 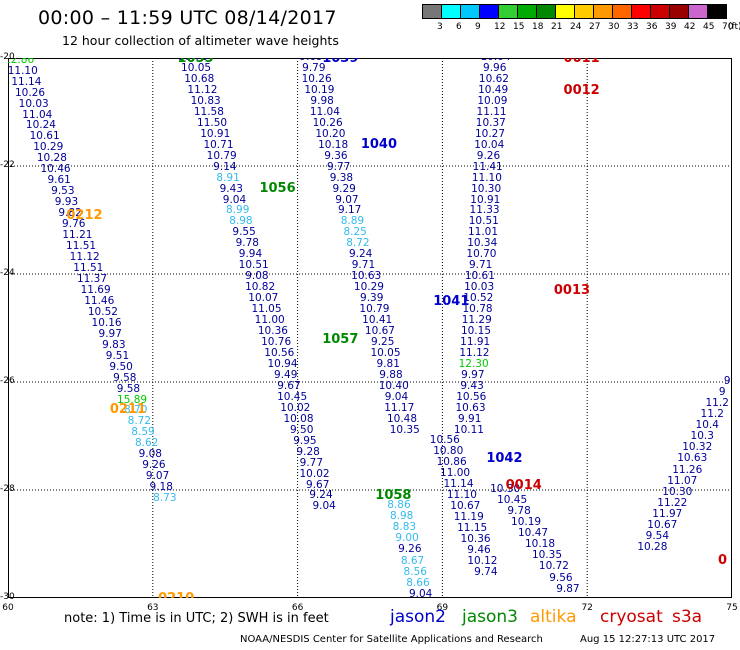 What do you see at coordinates (500, 27) in the screenshot?
I see `colorbar-tick-label: 12` at bounding box center [500, 27].